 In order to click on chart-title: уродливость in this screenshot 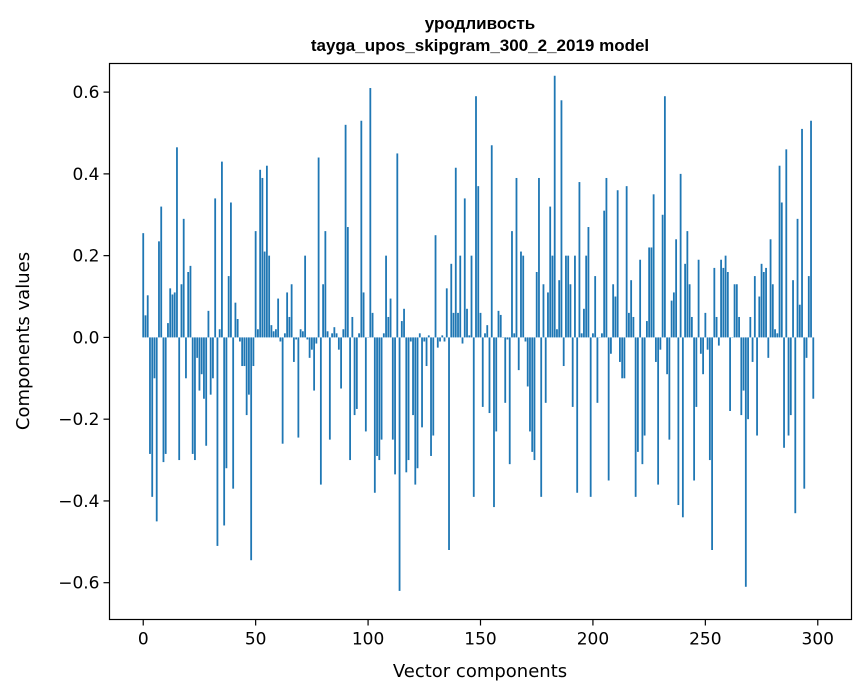, I will do `click(480, 23)`.